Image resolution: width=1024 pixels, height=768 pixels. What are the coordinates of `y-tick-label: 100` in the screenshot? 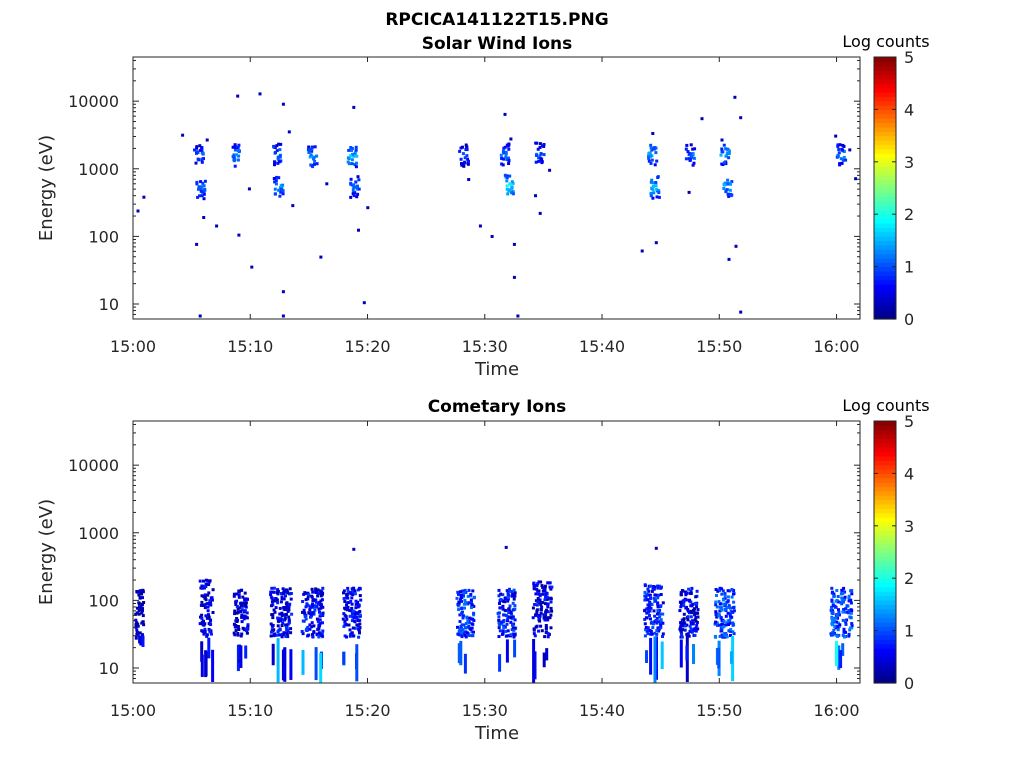 It's located at (103, 600).